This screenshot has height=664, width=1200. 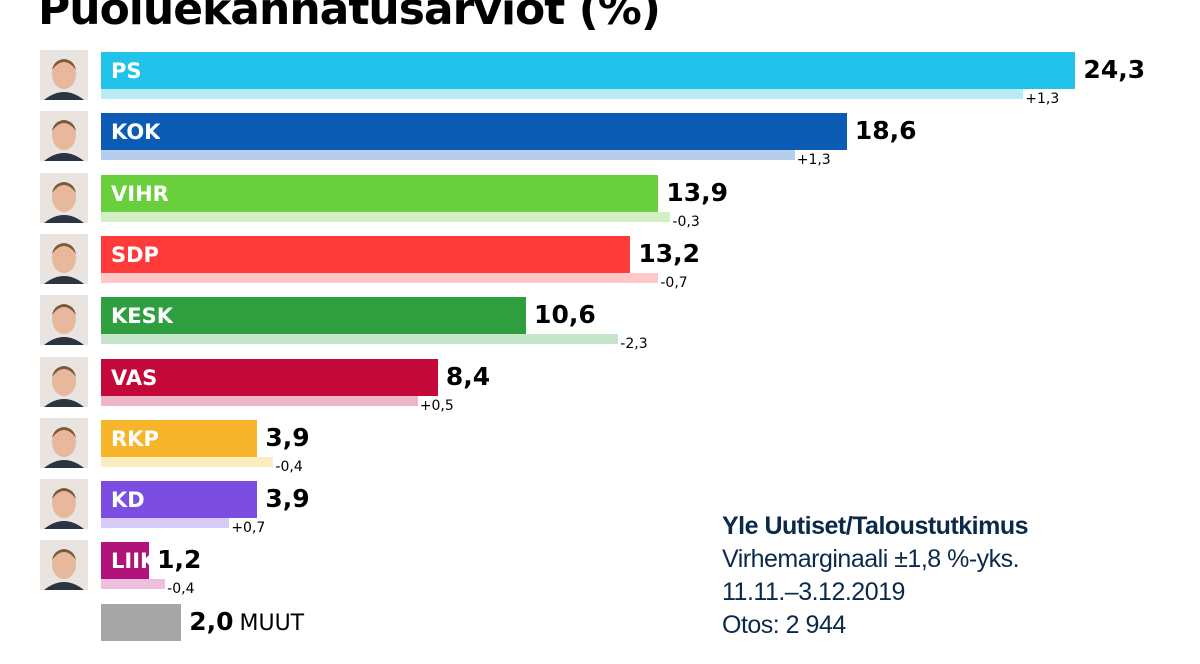 I want to click on value-label: 1,2, so click(x=179, y=559).